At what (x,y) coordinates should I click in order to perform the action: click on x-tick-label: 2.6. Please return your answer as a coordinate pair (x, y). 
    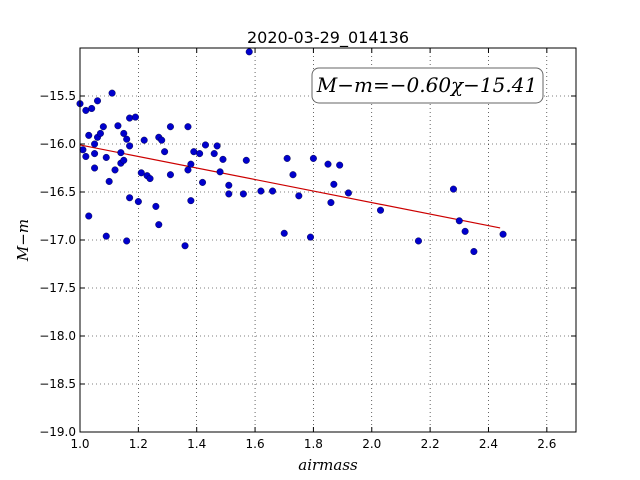
    Looking at the image, I should click on (546, 444).